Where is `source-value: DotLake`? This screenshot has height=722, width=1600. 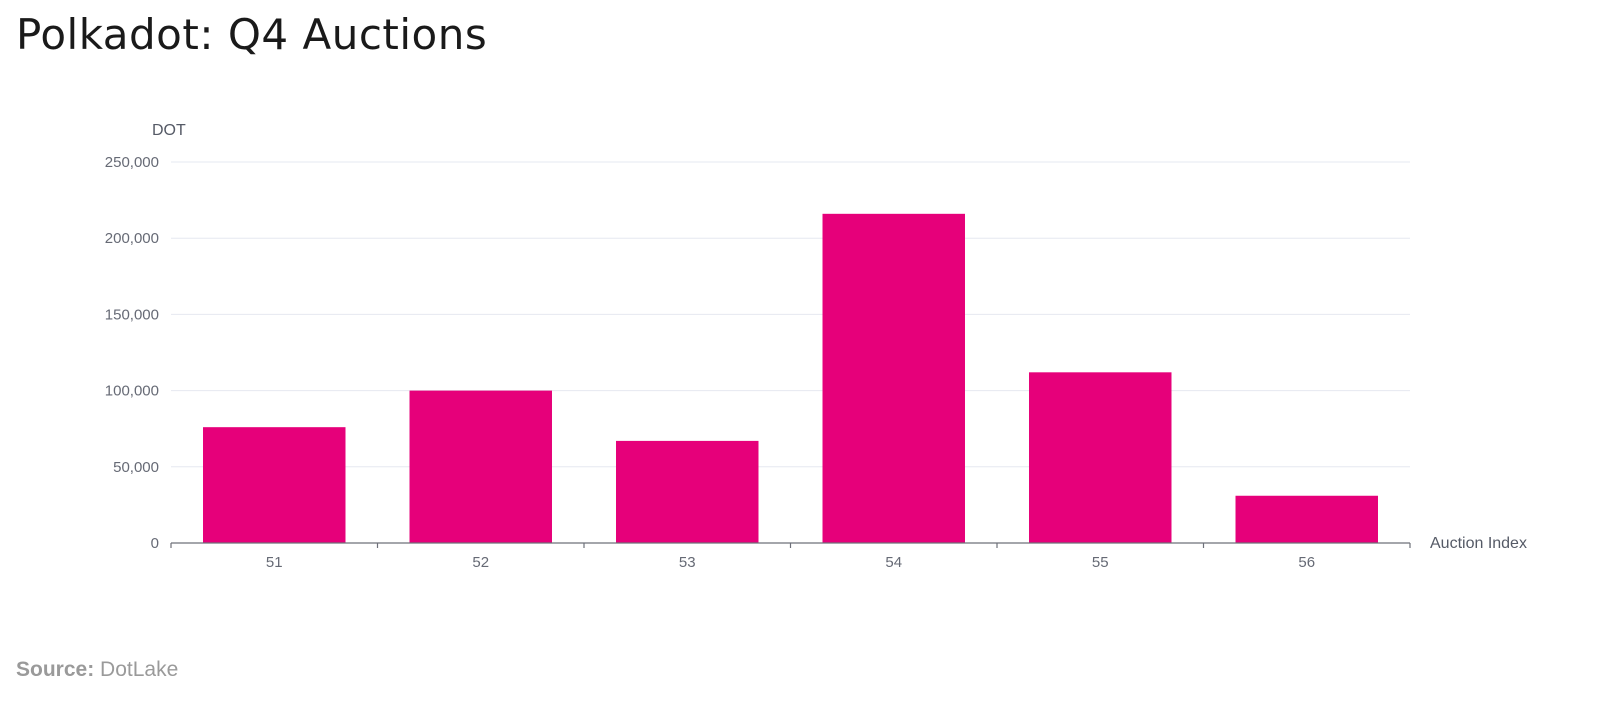 source-value: DotLake is located at coordinates (139, 669).